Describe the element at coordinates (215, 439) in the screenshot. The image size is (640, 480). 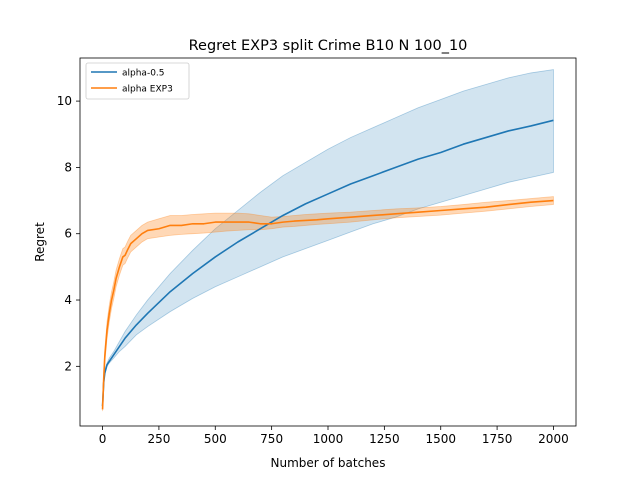
I see `x-tick-label: 500` at that location.